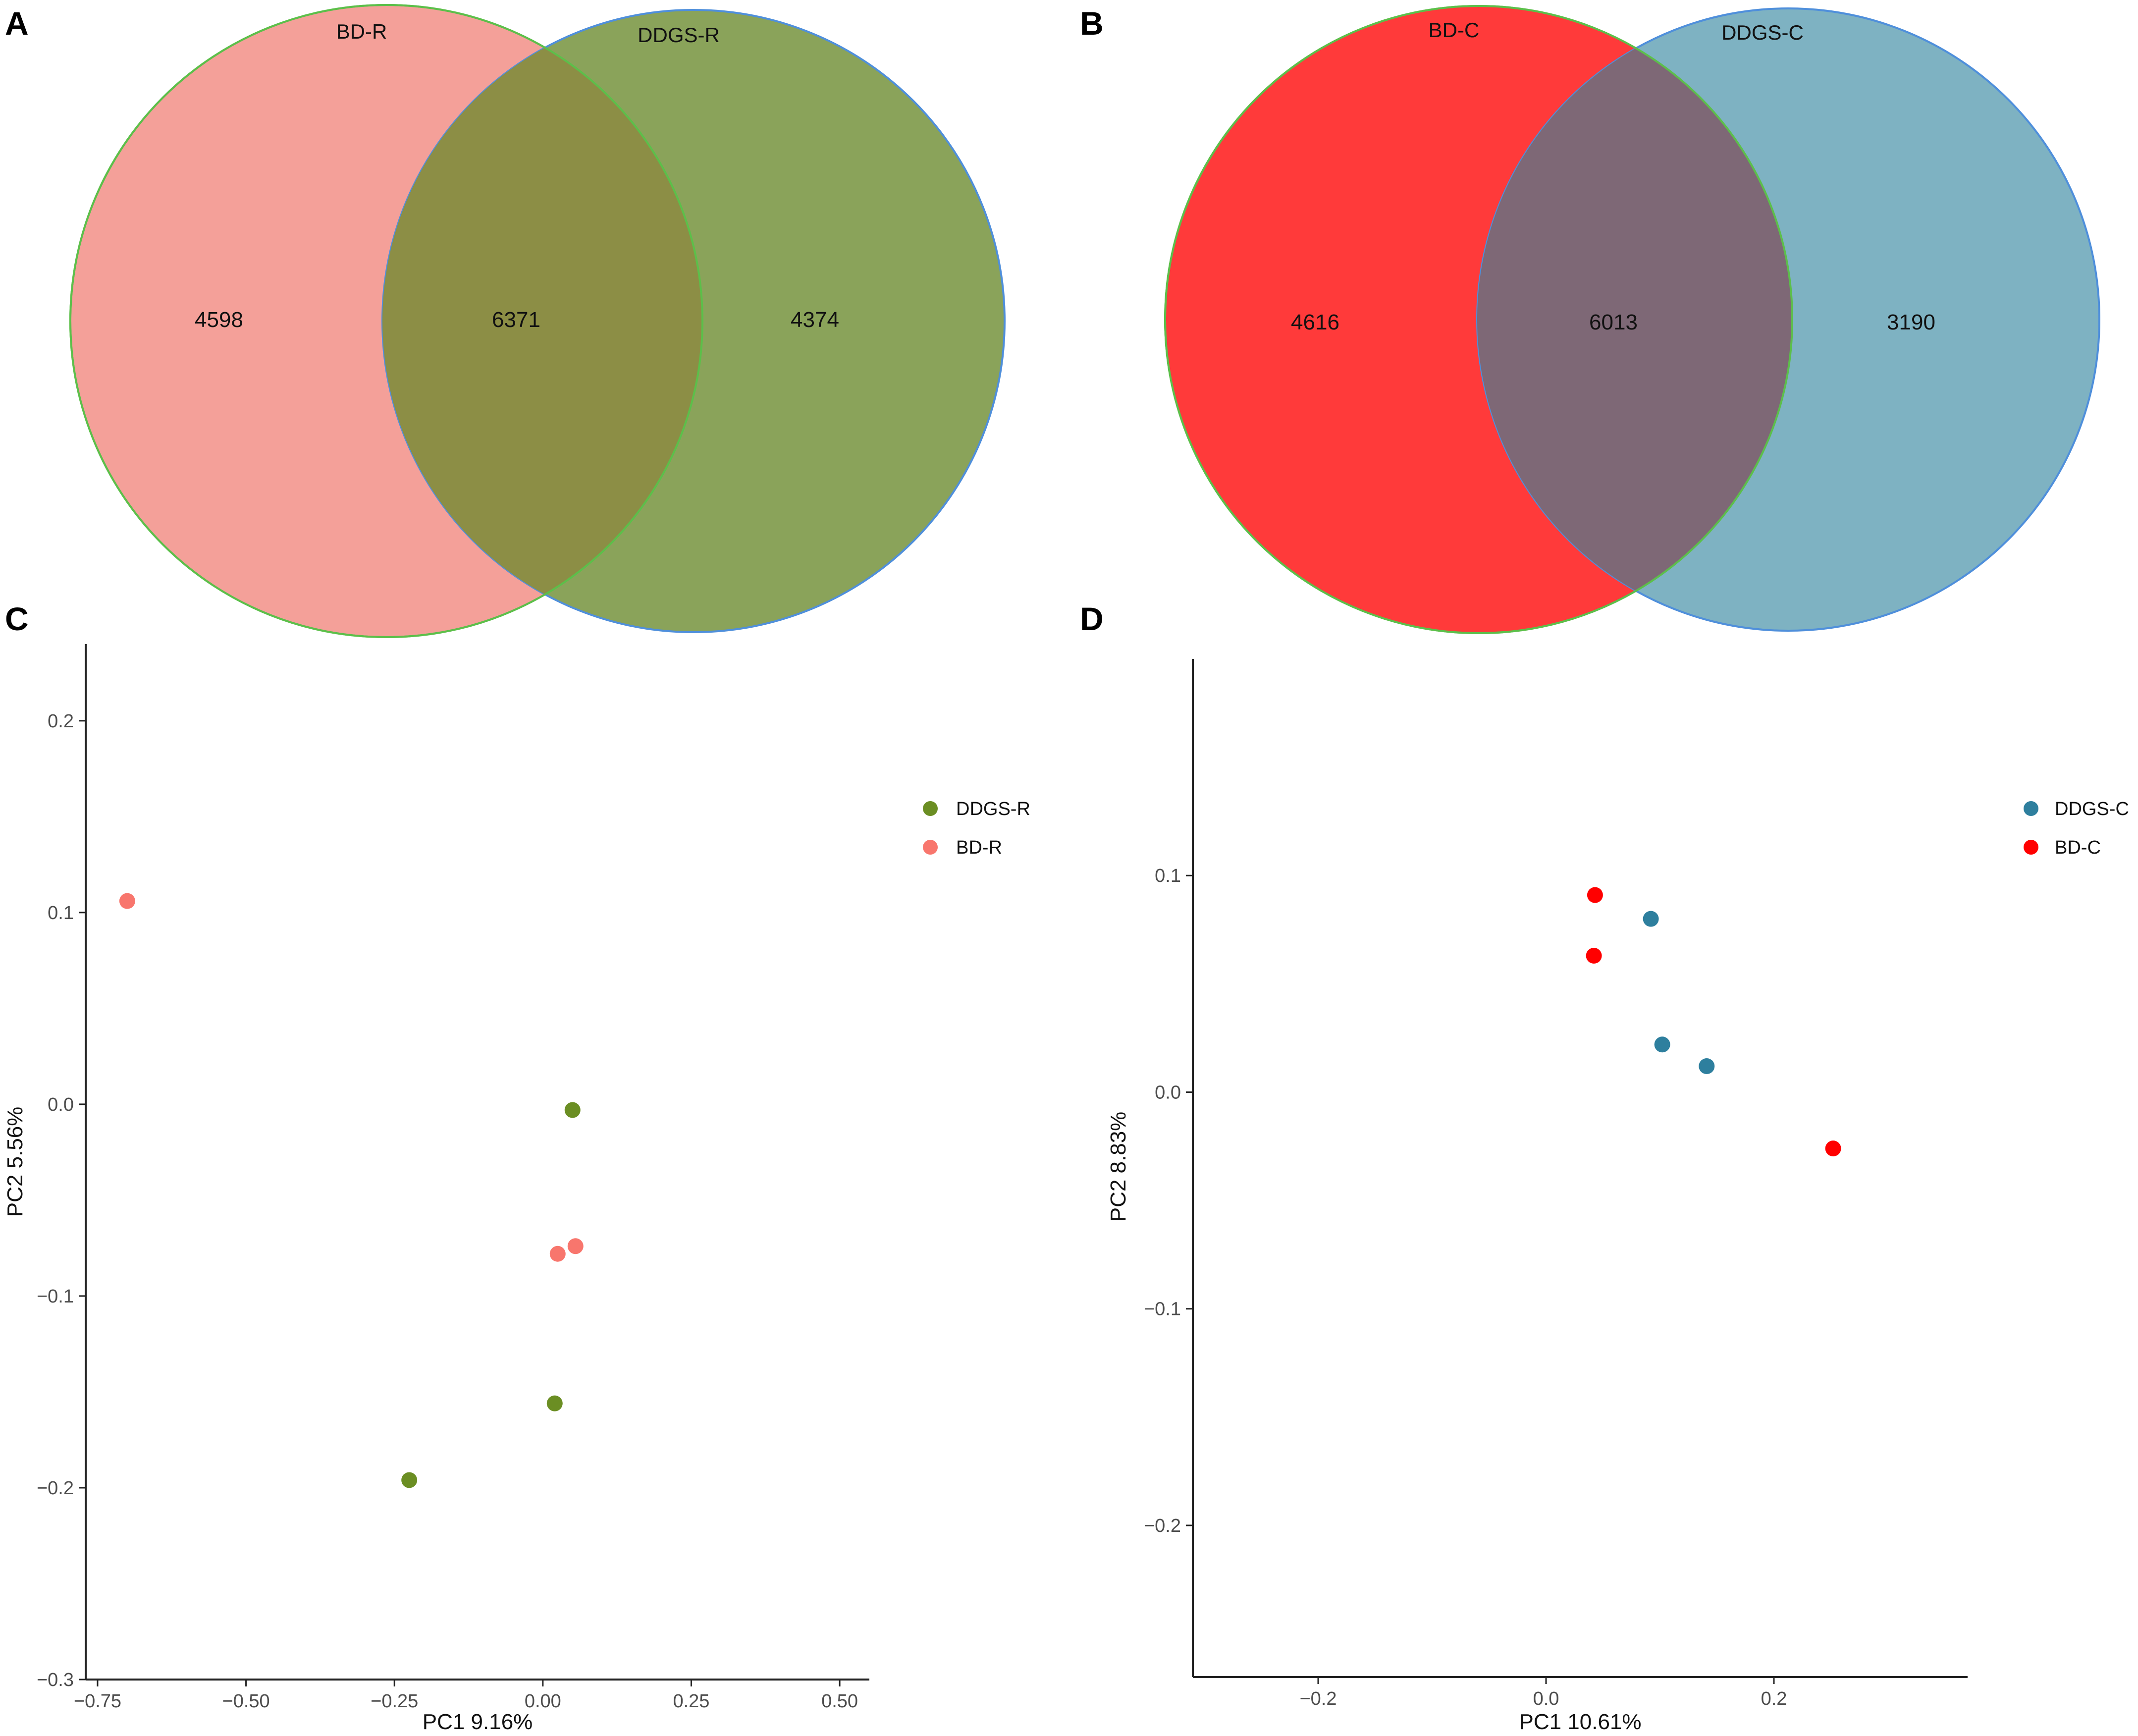  Describe the element at coordinates (1762, 32) in the screenshot. I see `venn-b-right-label: DDGS-C` at that location.